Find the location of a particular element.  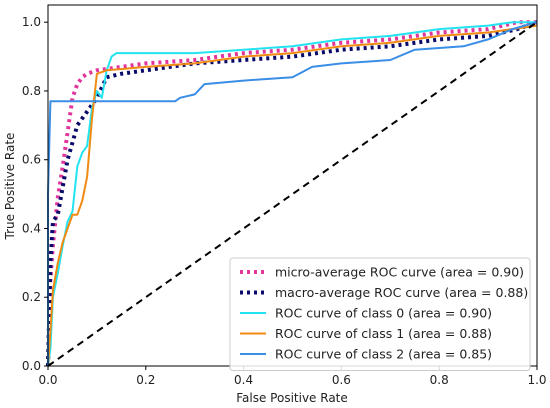

legend-label: ROC curve of class 0 (area = 0.90) is located at coordinates (383, 313).